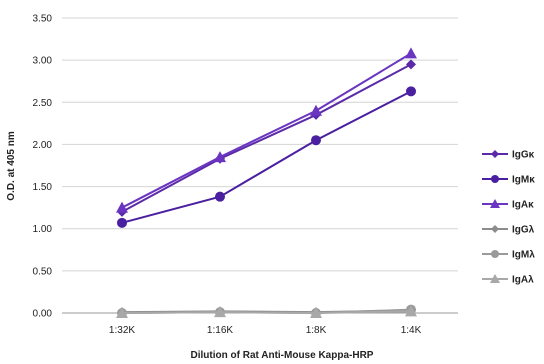 The height and width of the screenshot is (364, 544). Describe the element at coordinates (523, 230) in the screenshot. I see `legend-label: IgGλ` at that location.